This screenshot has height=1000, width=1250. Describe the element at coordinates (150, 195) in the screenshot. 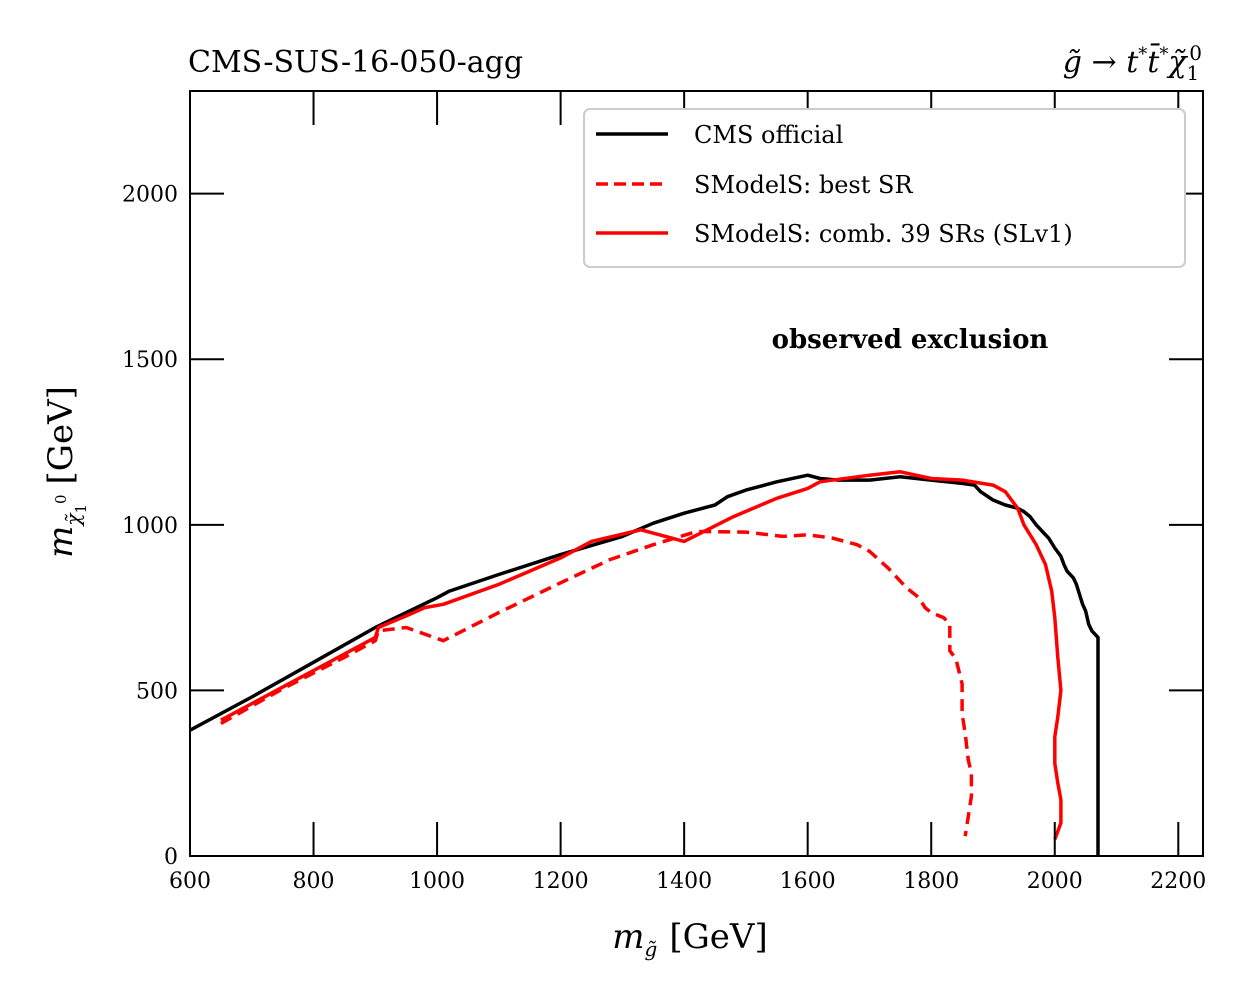

I see `y-tick-label: 2000` at that location.